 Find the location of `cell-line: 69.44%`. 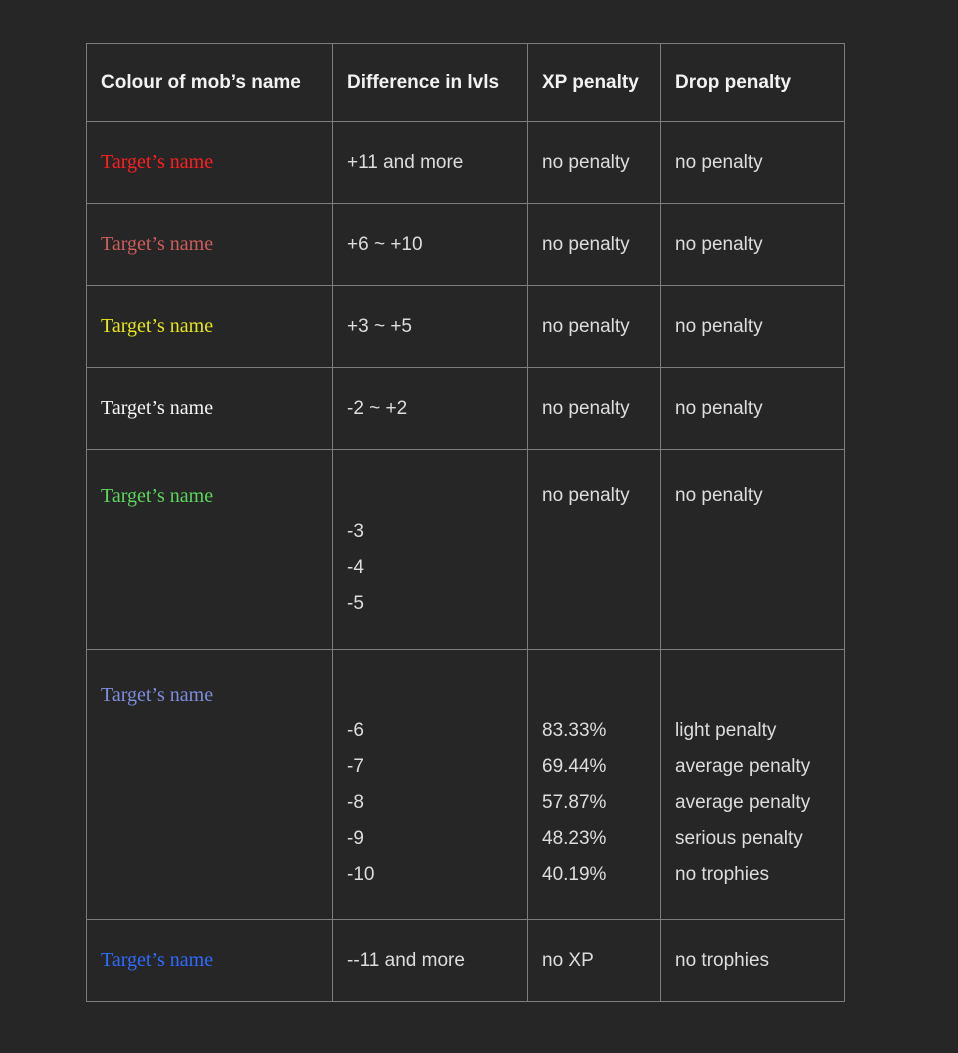

cell-line: 69.44% is located at coordinates (574, 766).